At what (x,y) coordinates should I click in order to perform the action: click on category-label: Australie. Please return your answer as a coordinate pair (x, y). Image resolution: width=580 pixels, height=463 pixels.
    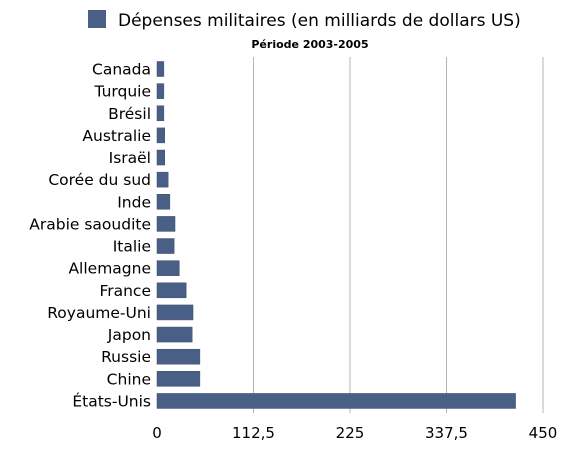
    Looking at the image, I should click on (116, 136).